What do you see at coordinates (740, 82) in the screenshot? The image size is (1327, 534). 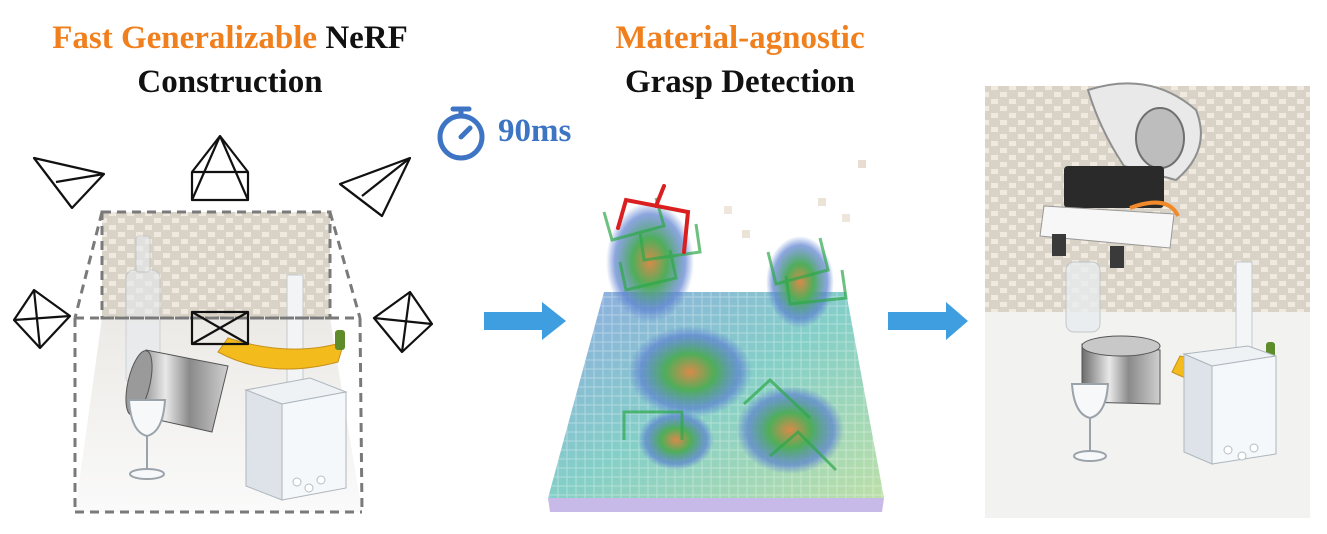 I see `stage2-title-line2: Grasp Detection` at bounding box center [740, 82].